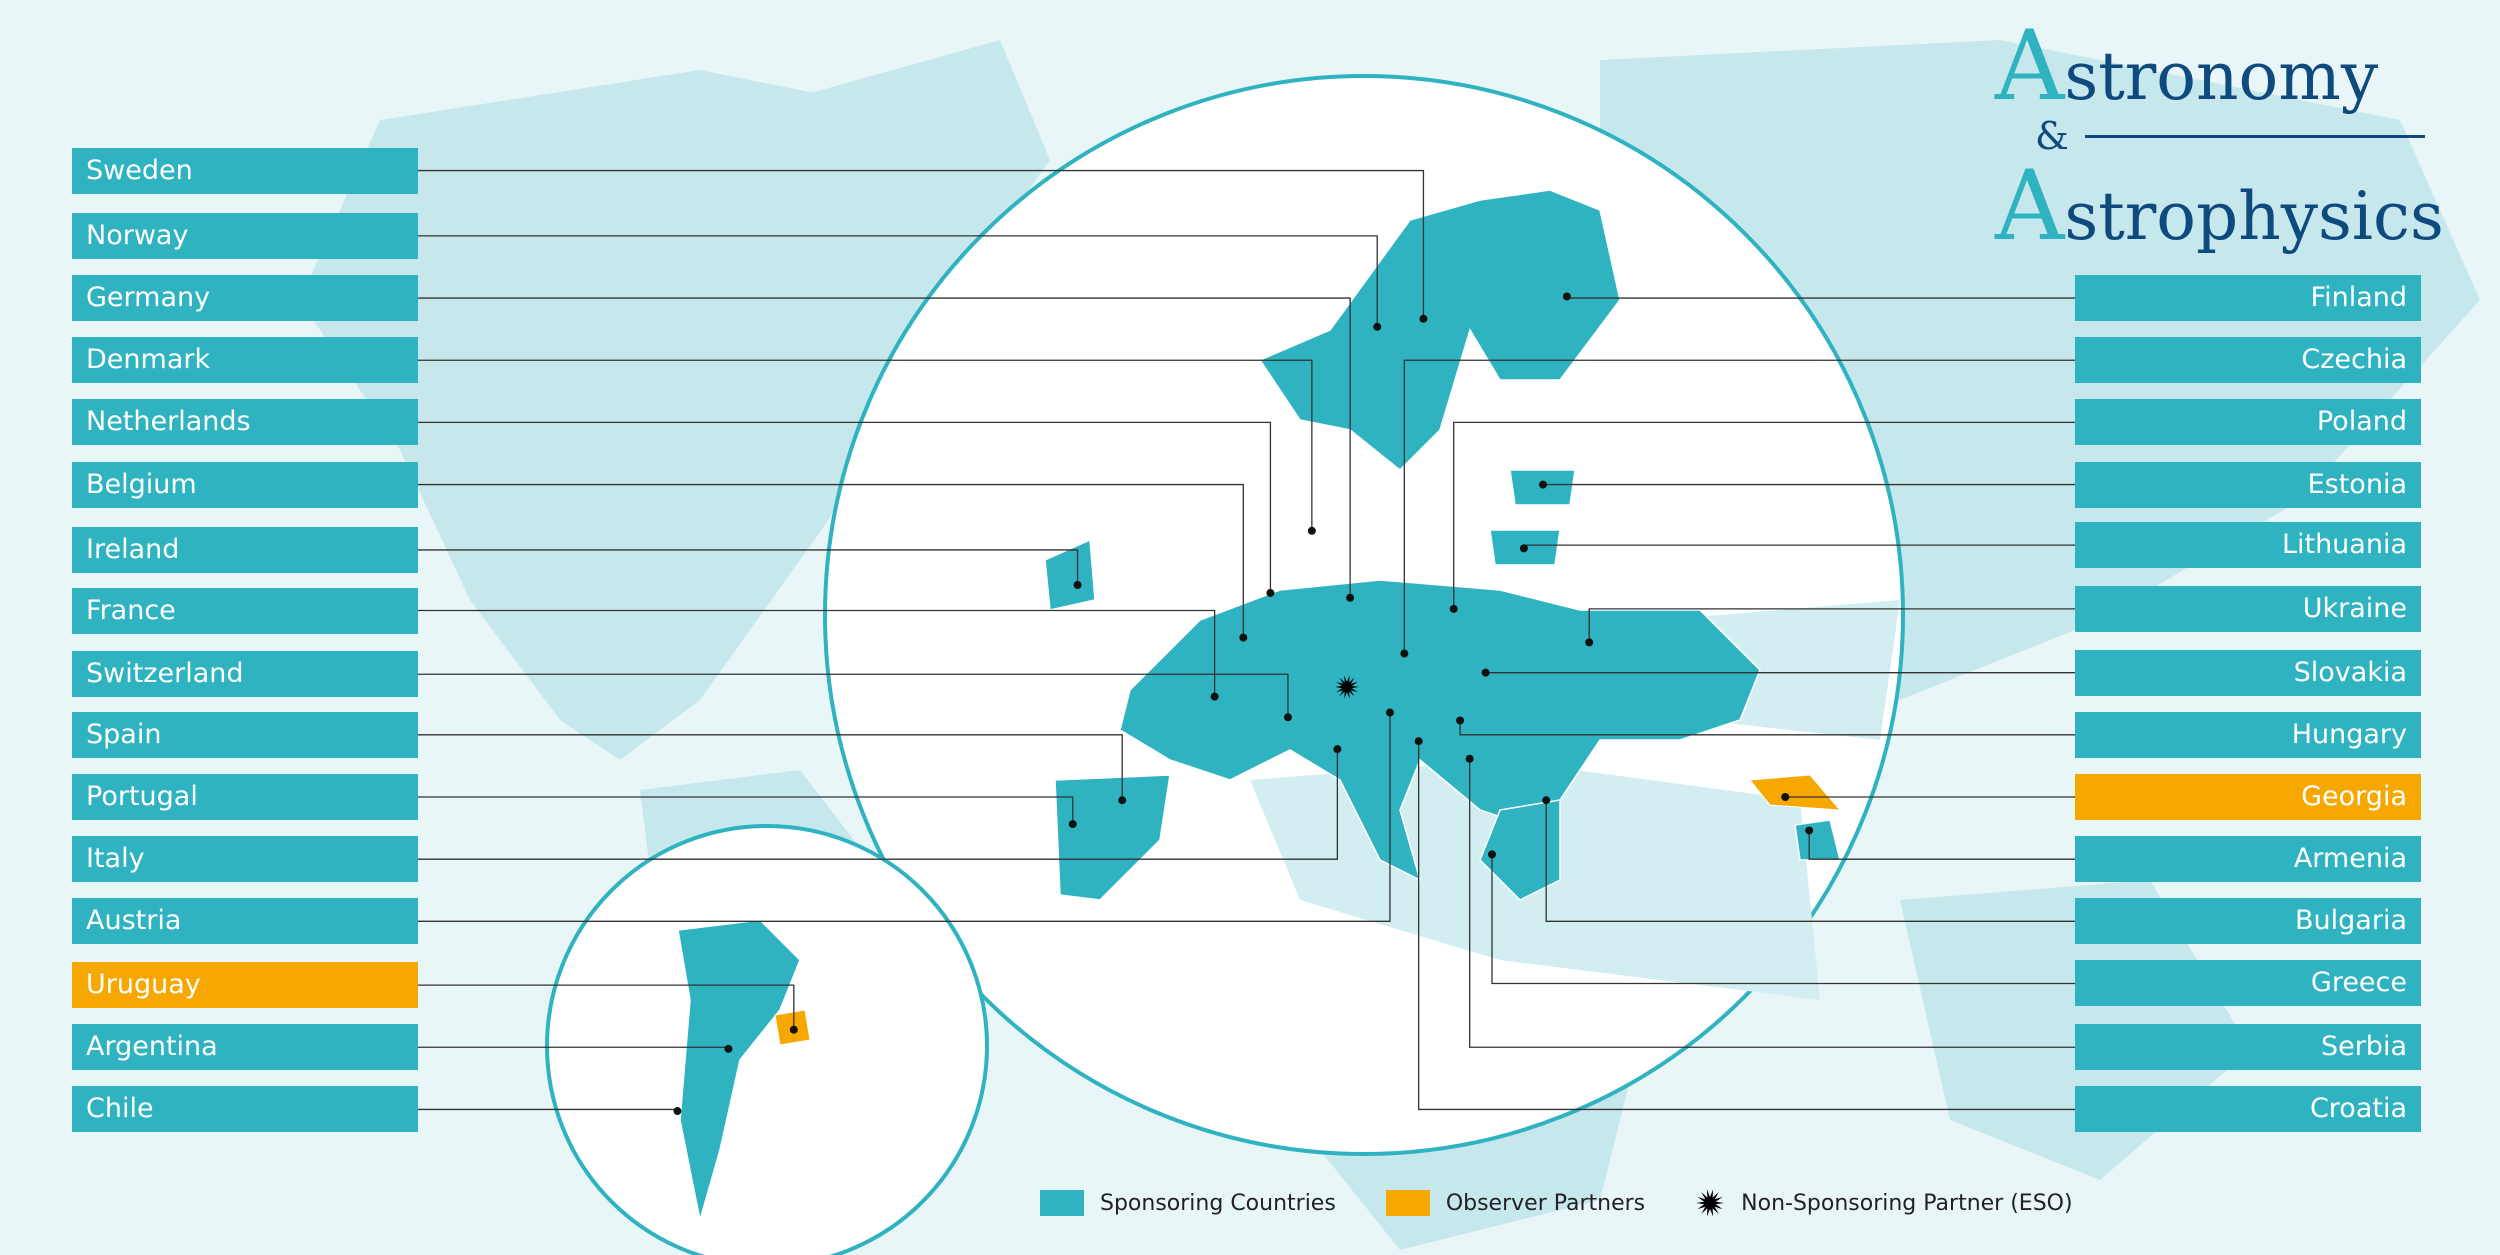  Describe the element at coordinates (1589, 642) in the screenshot. I see `location-dot-ukraine` at that location.